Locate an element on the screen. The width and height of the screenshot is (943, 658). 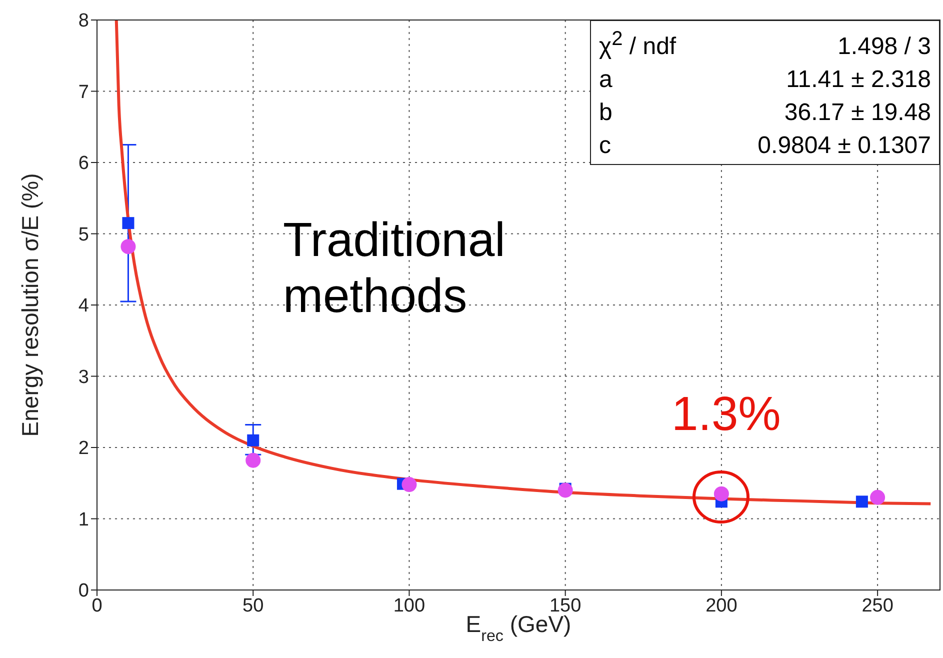
y-tick-label: 4 is located at coordinates (84, 306).